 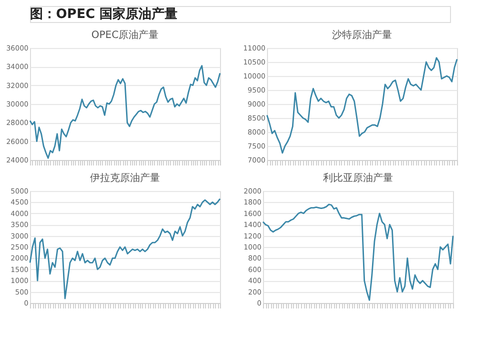 I want to click on chart-title: 利比亚原油产量, so click(x=358, y=178).